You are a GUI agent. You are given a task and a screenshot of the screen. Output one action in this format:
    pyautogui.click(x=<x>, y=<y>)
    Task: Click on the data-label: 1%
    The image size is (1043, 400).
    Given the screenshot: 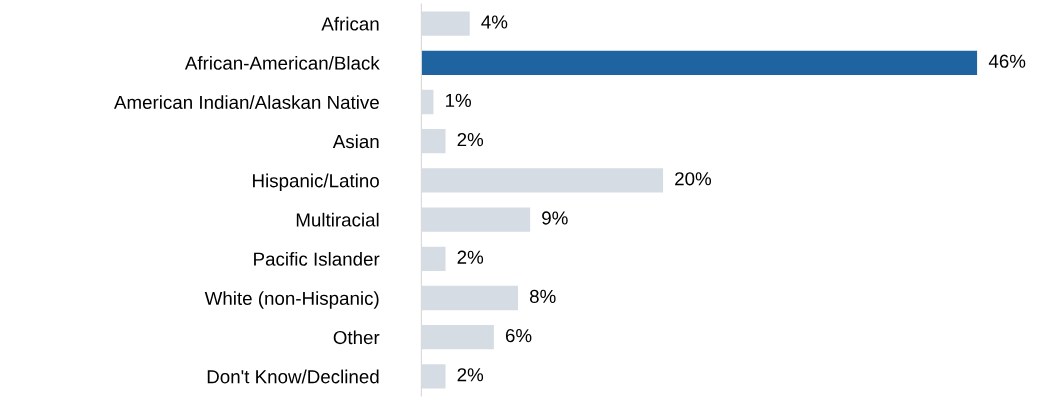 What is the action you would take?
    pyautogui.click(x=458, y=100)
    